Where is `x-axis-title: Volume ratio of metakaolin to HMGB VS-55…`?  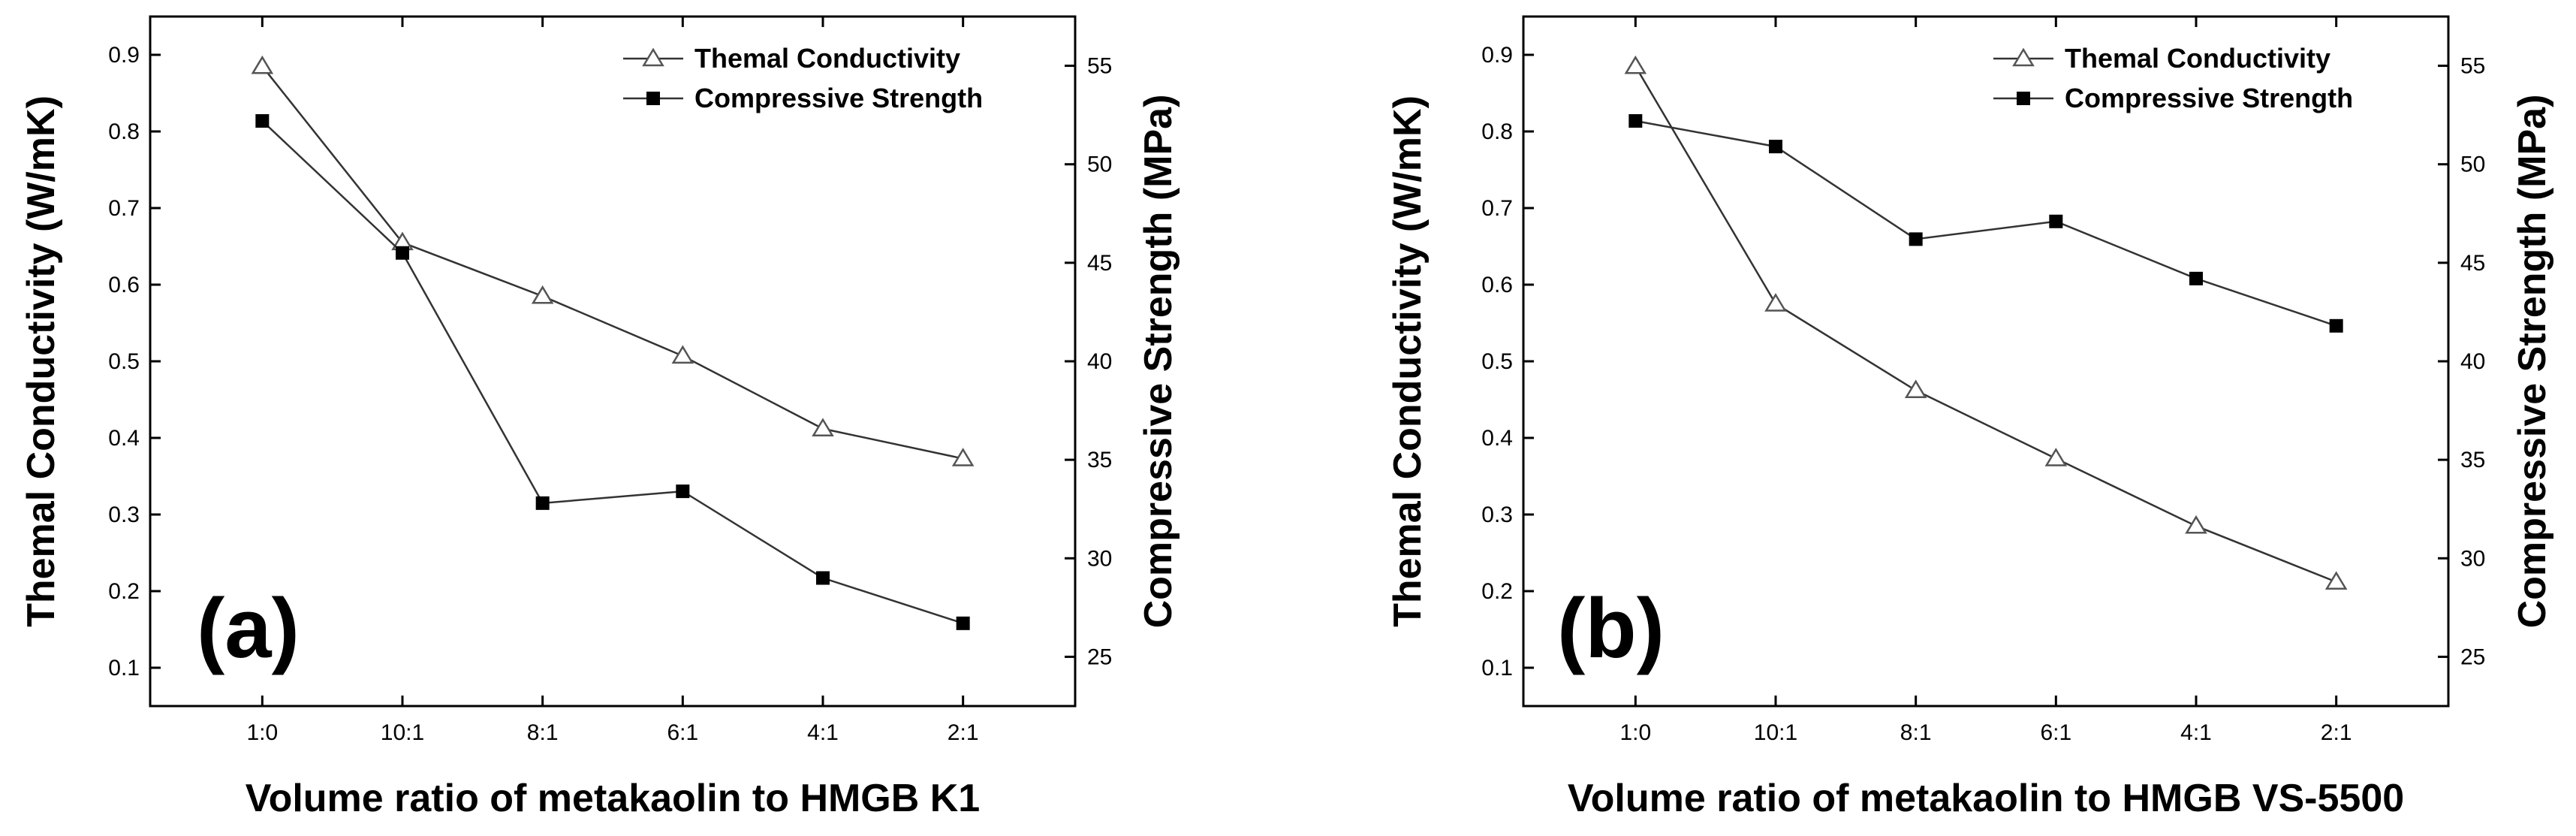 x-axis-title: Volume ratio of metakaolin to HMGB VS-55… is located at coordinates (1986, 798).